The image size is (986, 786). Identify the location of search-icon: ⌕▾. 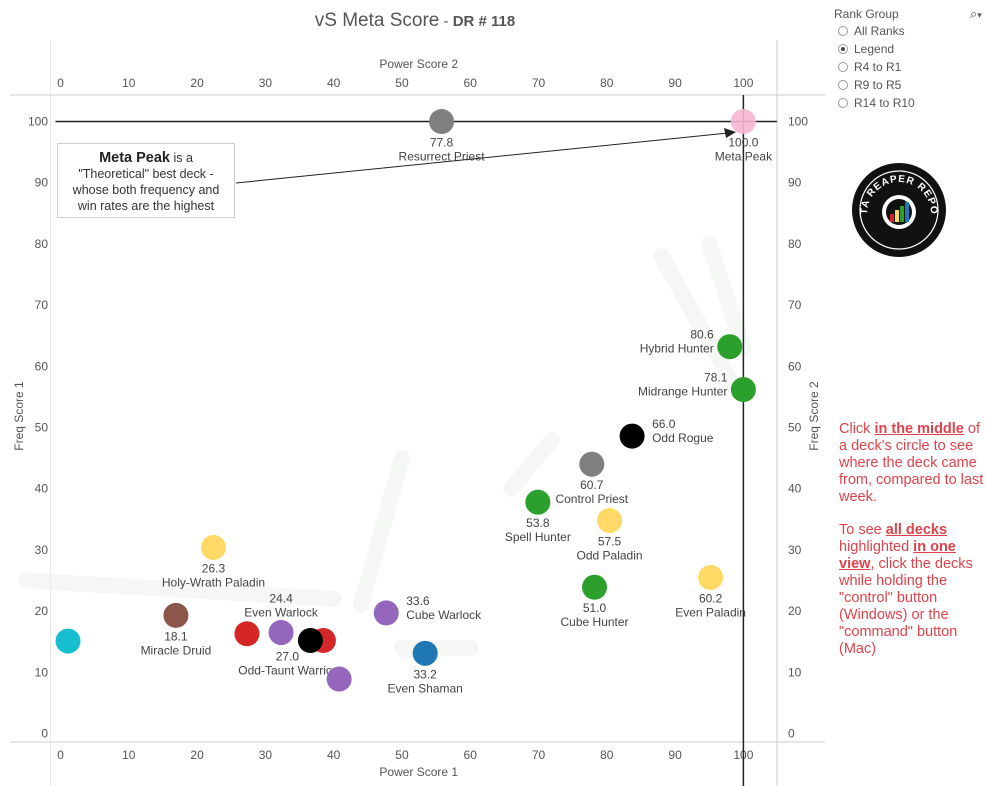
(976, 13).